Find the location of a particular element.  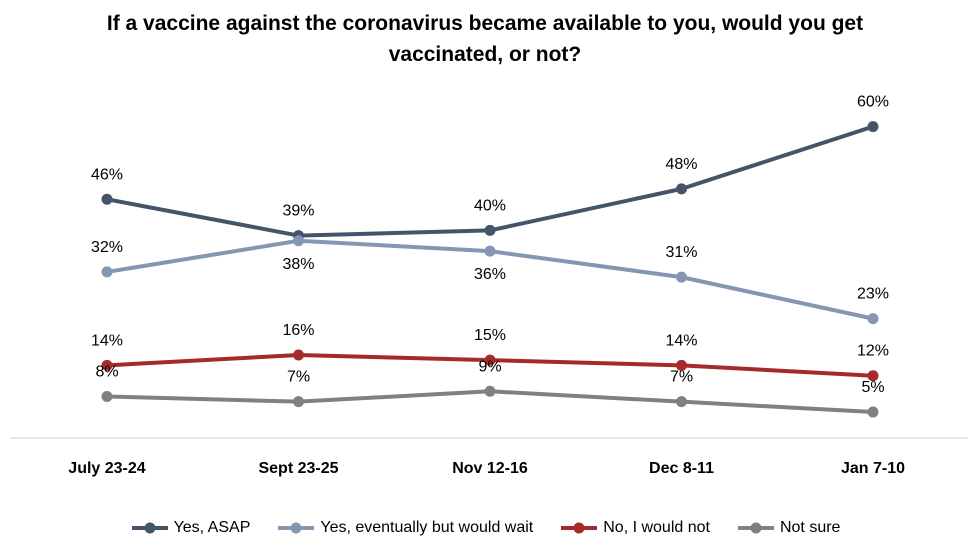

data-label: 5% is located at coordinates (872, 387).